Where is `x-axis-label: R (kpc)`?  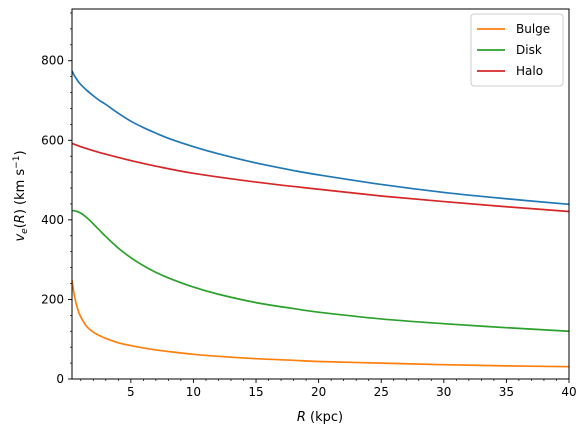 x-axis-label: R (kpc) is located at coordinates (320, 417).